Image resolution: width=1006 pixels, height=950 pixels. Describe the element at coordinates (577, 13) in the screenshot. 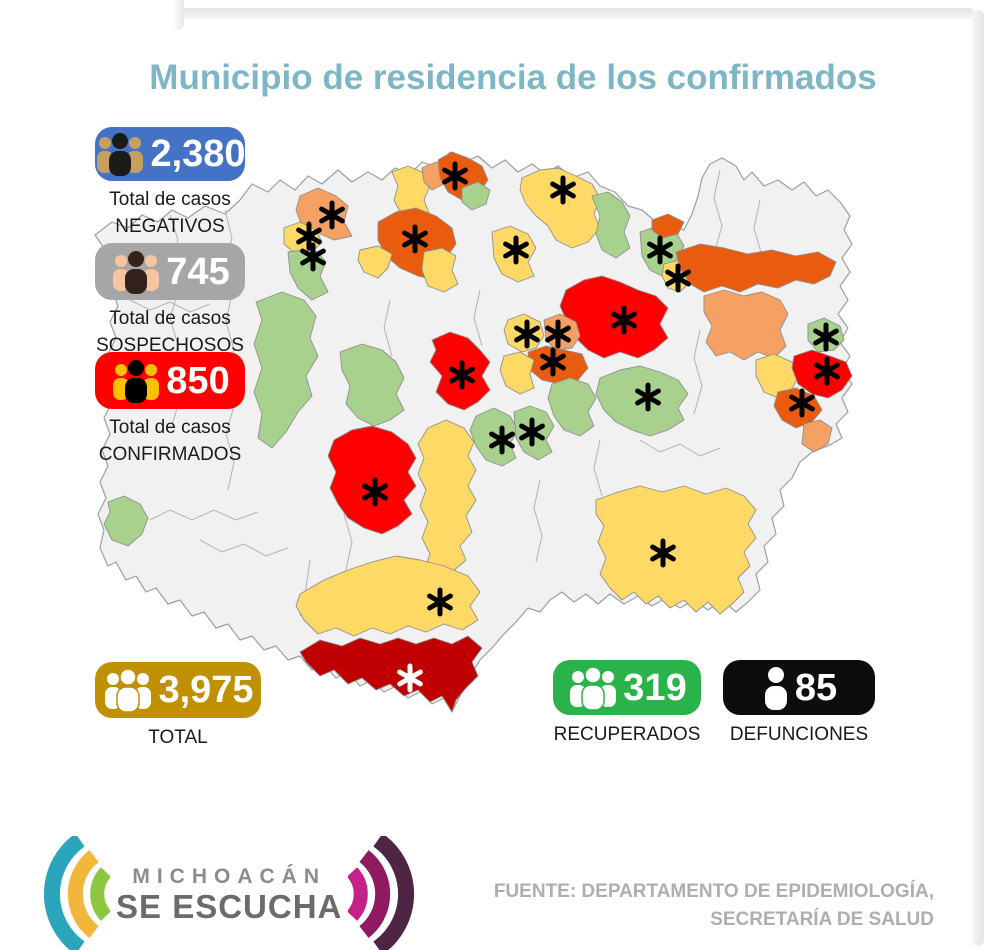

I see `page-shadow-top` at that location.